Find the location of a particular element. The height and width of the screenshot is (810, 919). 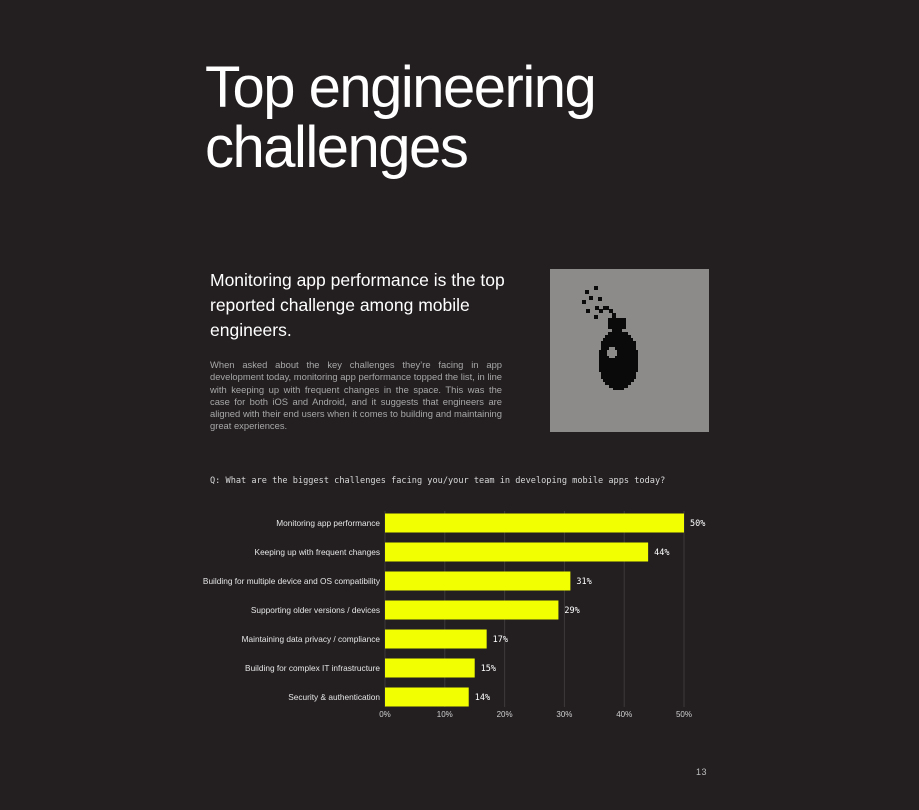

value-label: 15% is located at coordinates (488, 669).